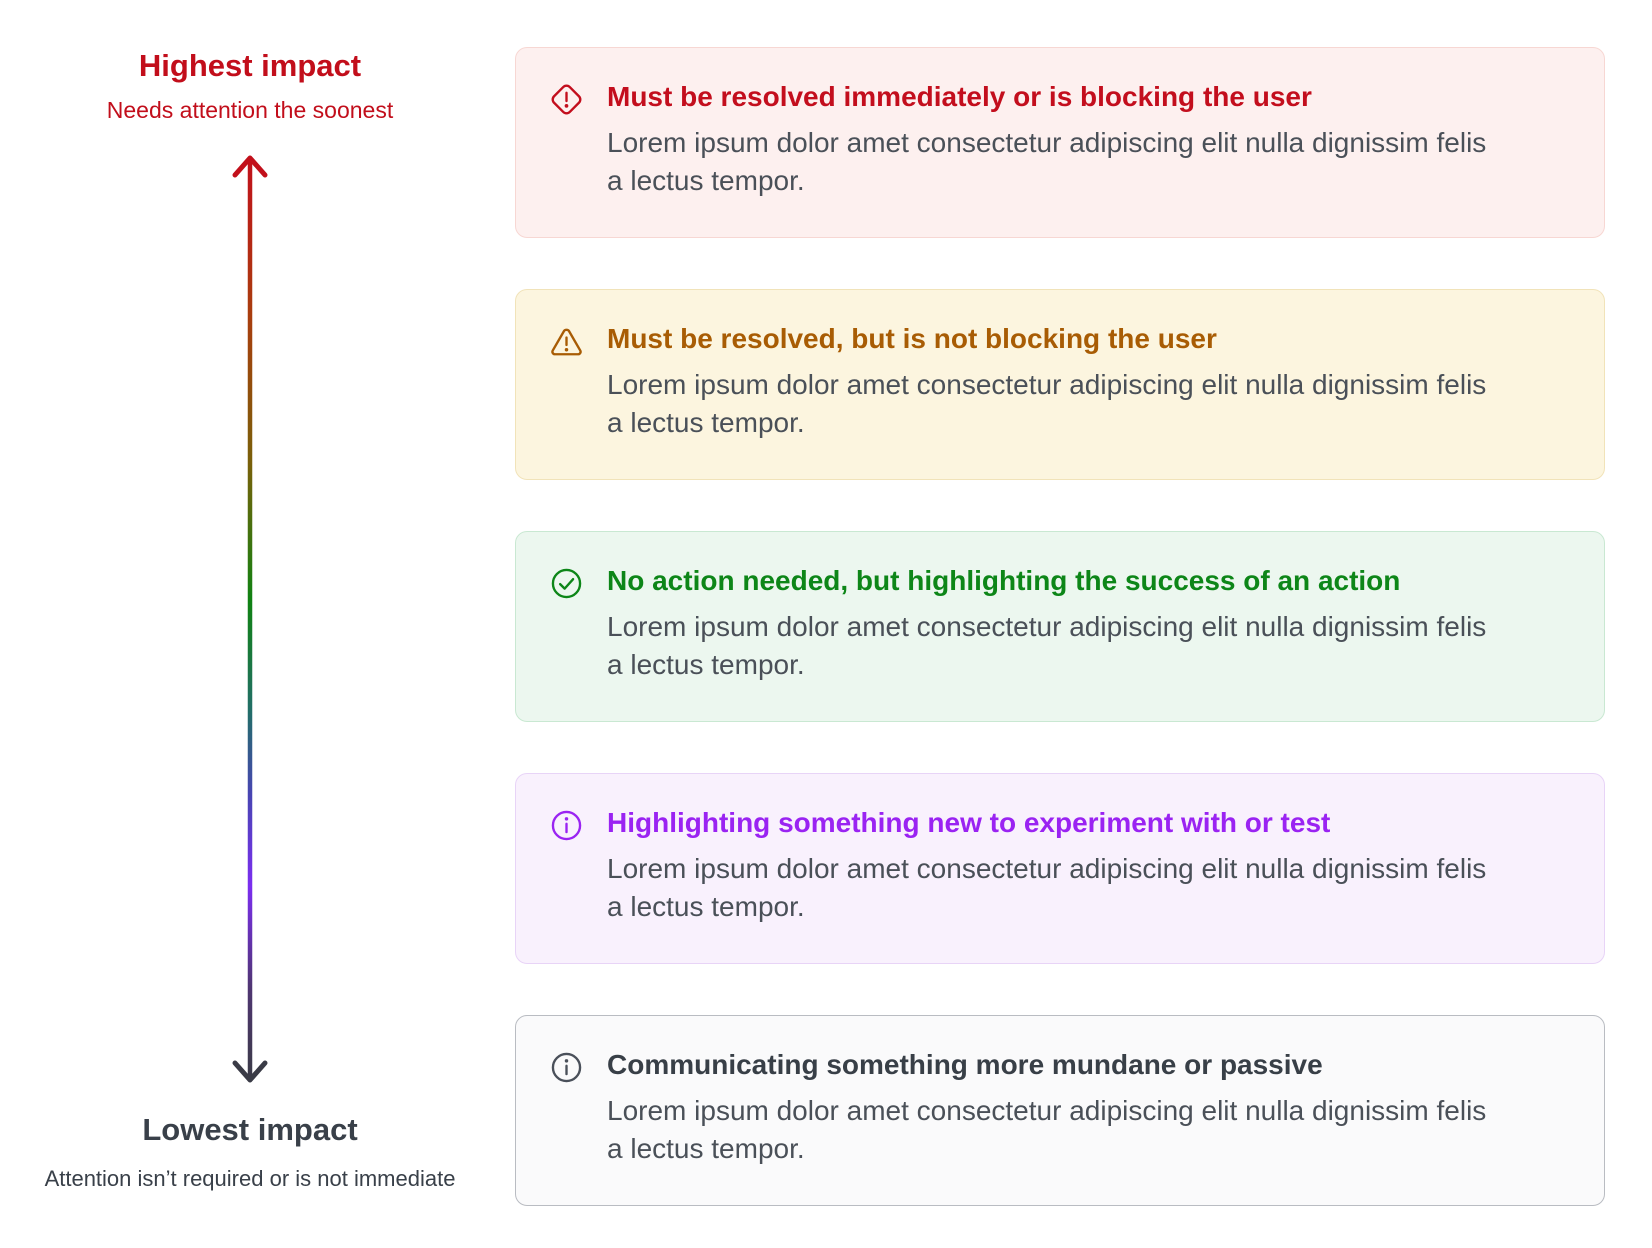  What do you see at coordinates (566, 583) in the screenshot?
I see `check-circle-icon` at bounding box center [566, 583].